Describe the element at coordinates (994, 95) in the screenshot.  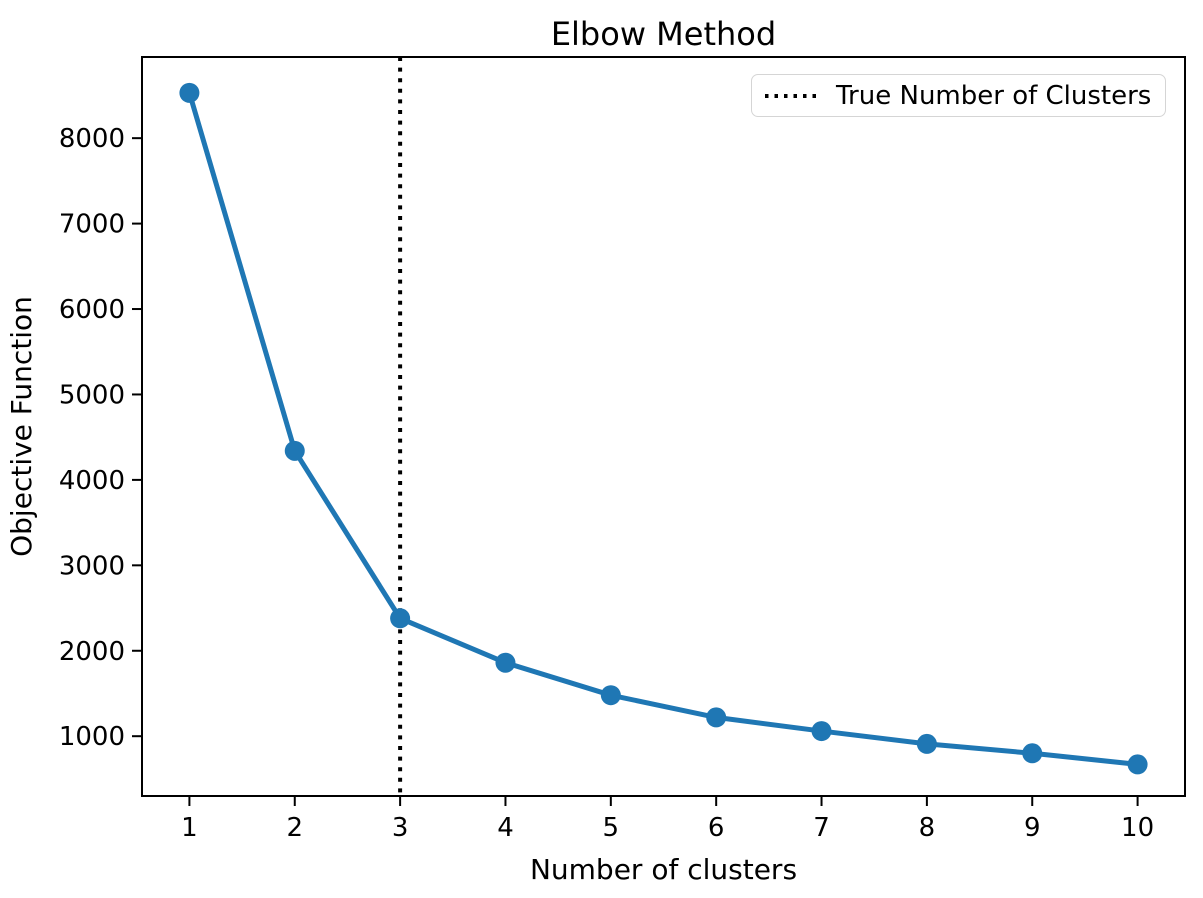
I see `legend-label: True Number of Clusters` at that location.